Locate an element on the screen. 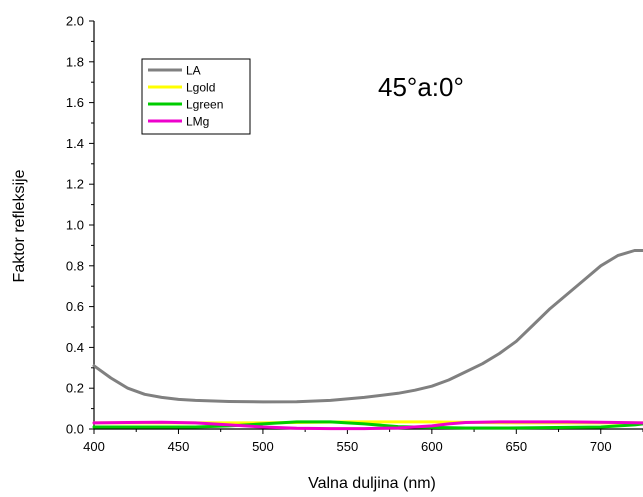  series-line-lgreen is located at coordinates (367, 425).